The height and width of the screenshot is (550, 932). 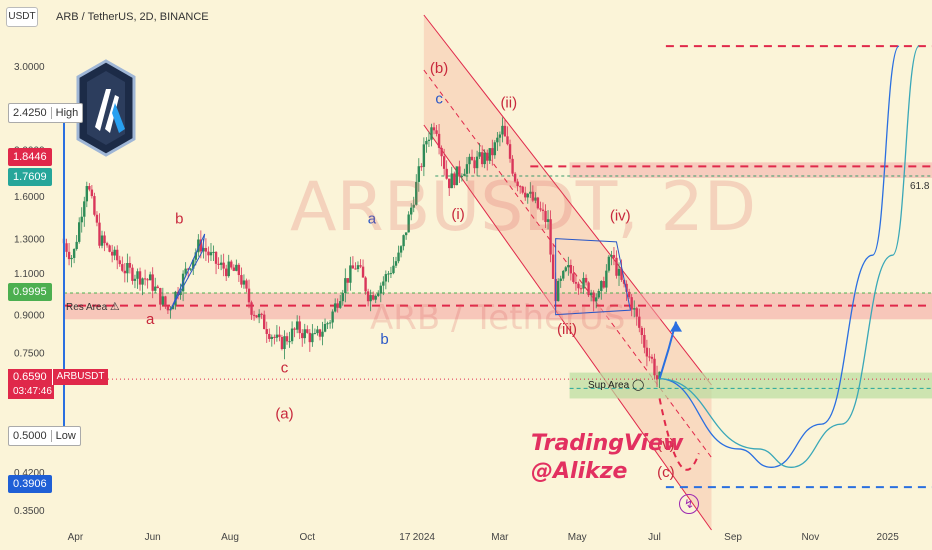 What do you see at coordinates (153, 537) in the screenshot?
I see `x-tick-label: Jun` at bounding box center [153, 537].